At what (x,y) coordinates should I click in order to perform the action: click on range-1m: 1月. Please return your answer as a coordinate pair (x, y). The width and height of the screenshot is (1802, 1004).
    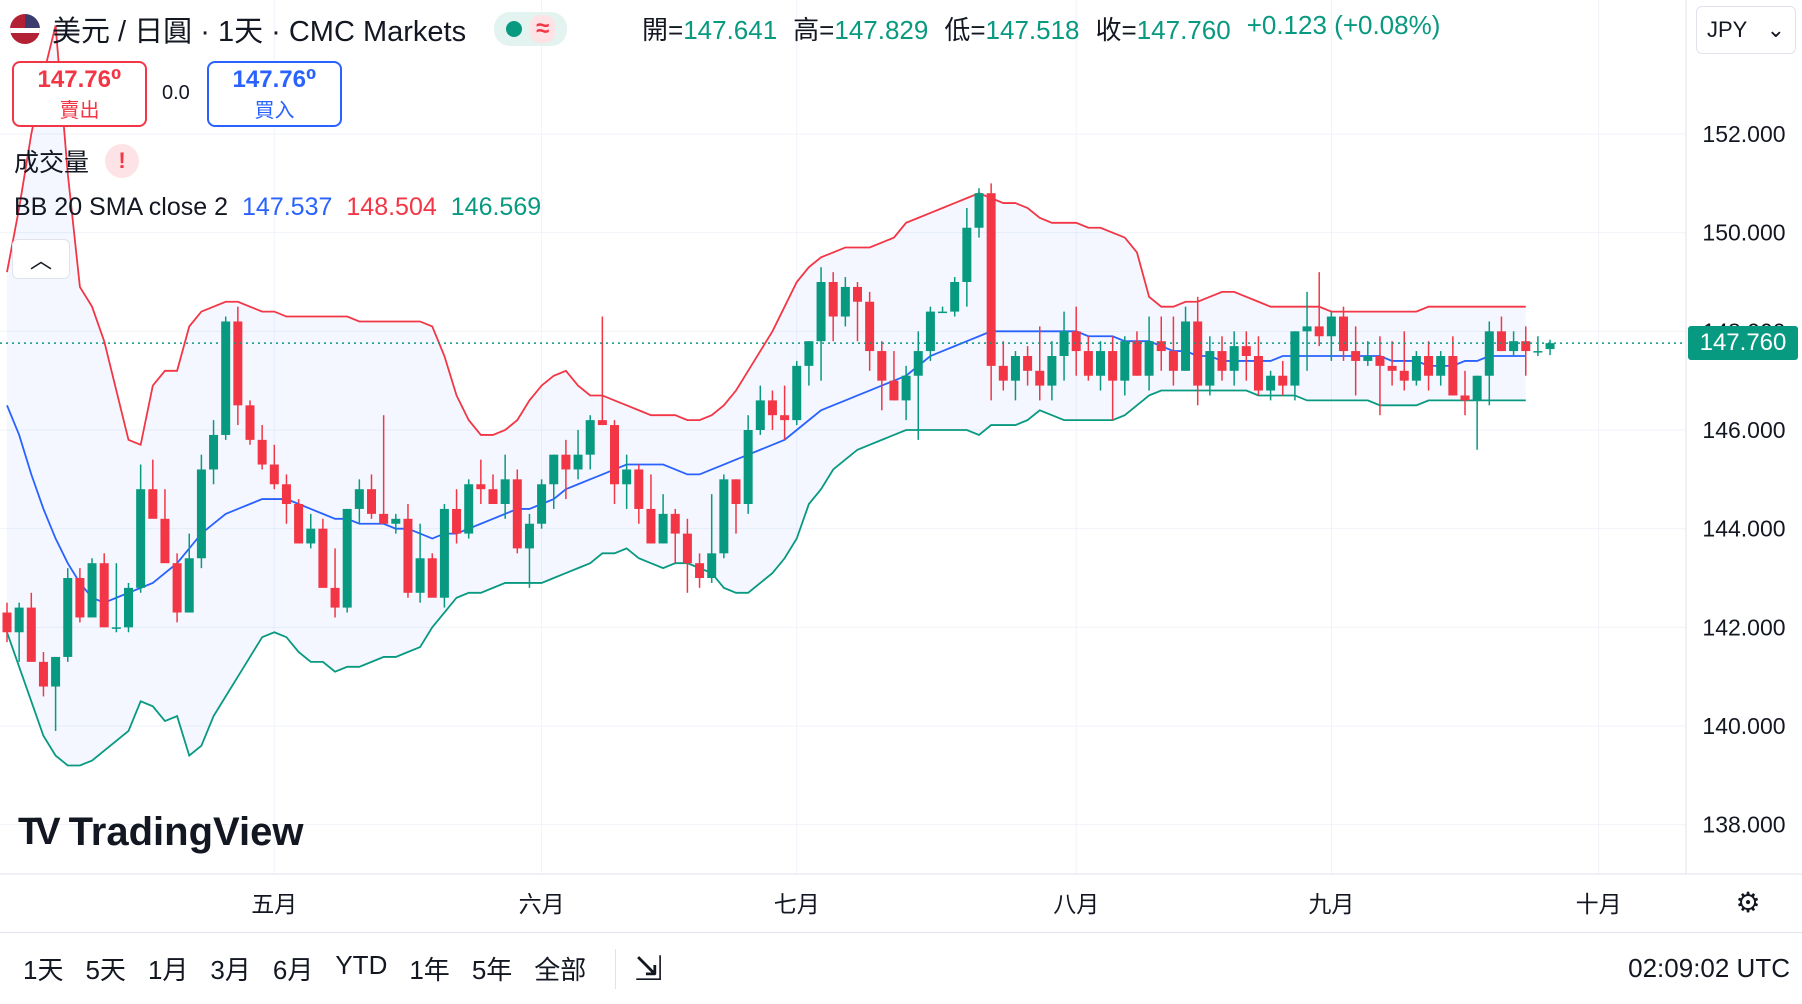
    Looking at the image, I should click on (168, 970).